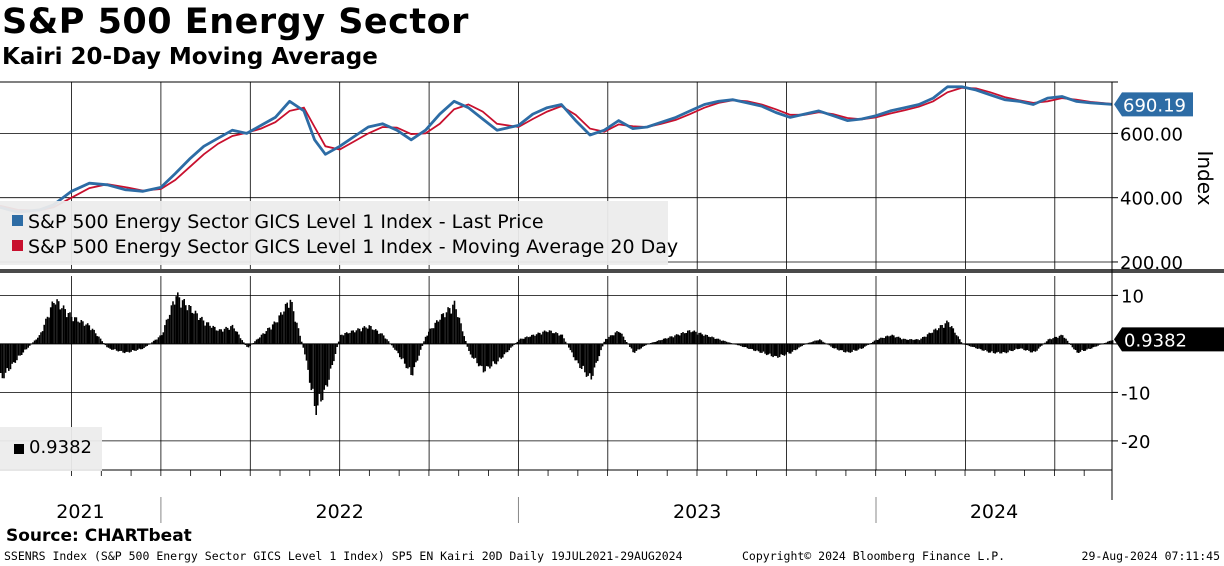  What do you see at coordinates (80, 512) in the screenshot?
I see `x-year-label: 2021` at bounding box center [80, 512].